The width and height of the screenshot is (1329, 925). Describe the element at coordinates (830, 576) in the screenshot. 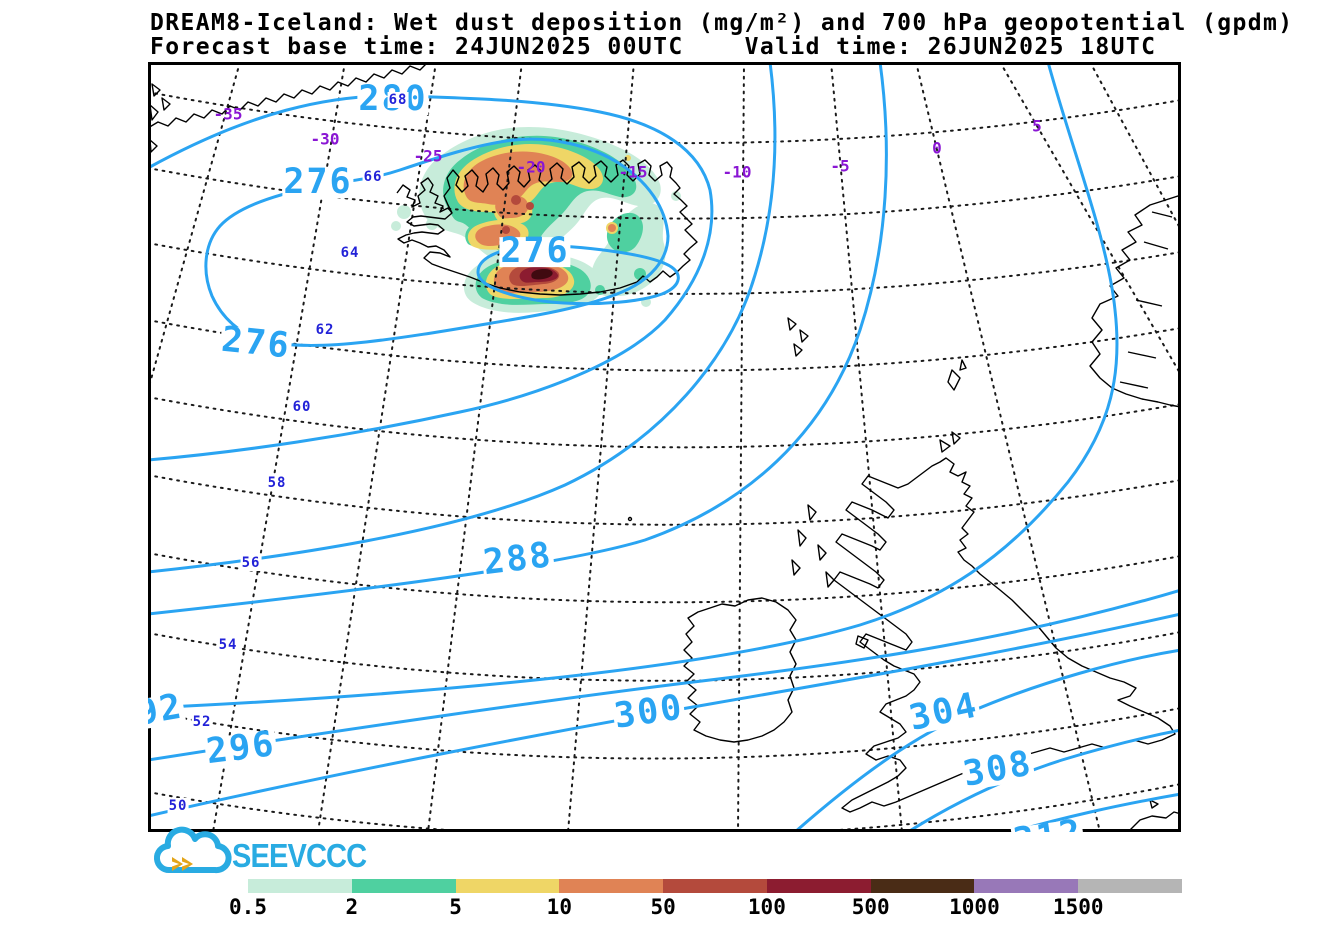

I see `coast-small-isles` at that location.